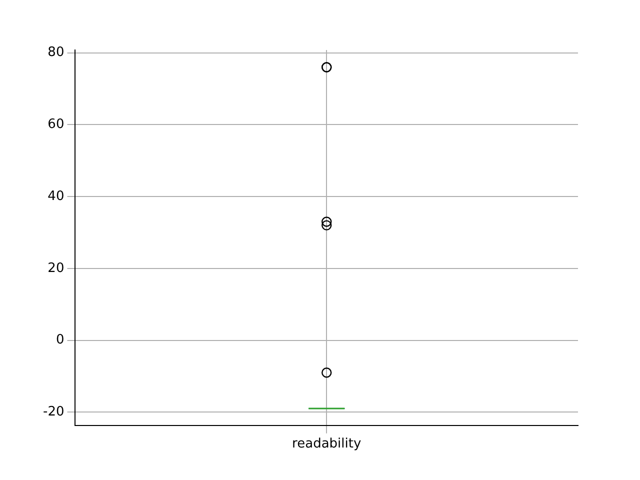 The height and width of the screenshot is (480, 640). I want to click on x-tick-label: readability, so click(327, 444).